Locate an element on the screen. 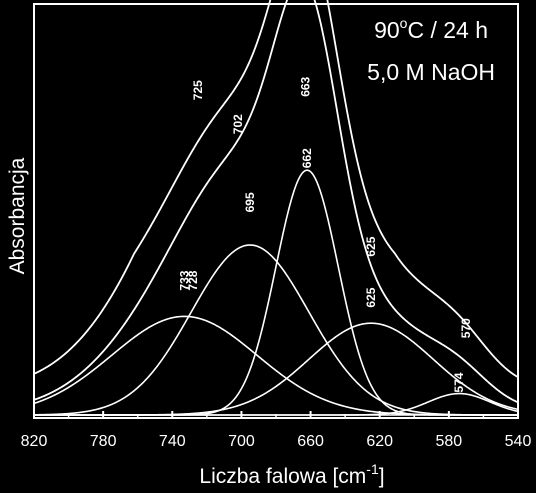 The width and height of the screenshot is (536, 493). peak-label-663: 663 is located at coordinates (305, 86).